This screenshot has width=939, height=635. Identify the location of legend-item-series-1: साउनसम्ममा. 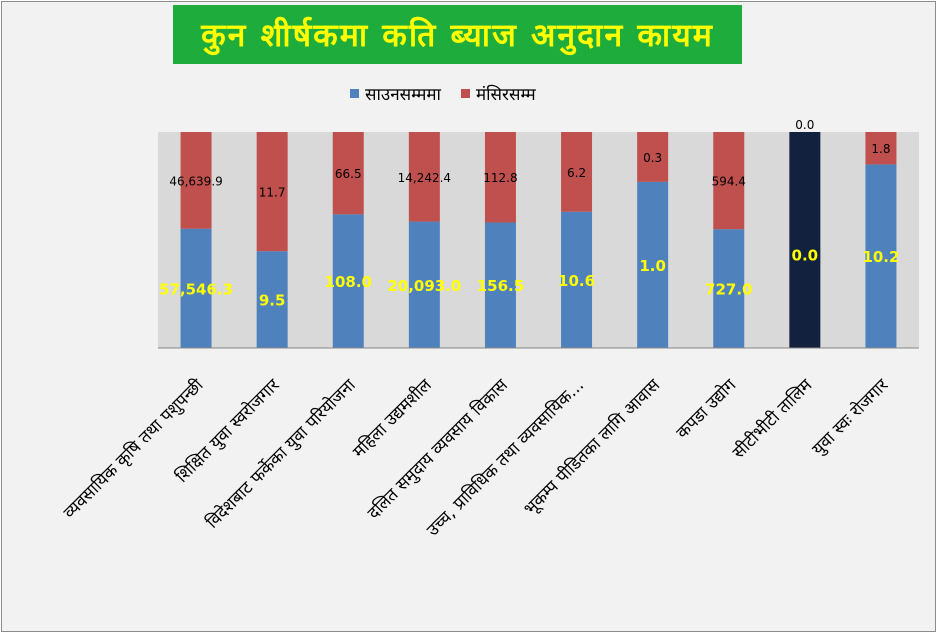
(395, 93).